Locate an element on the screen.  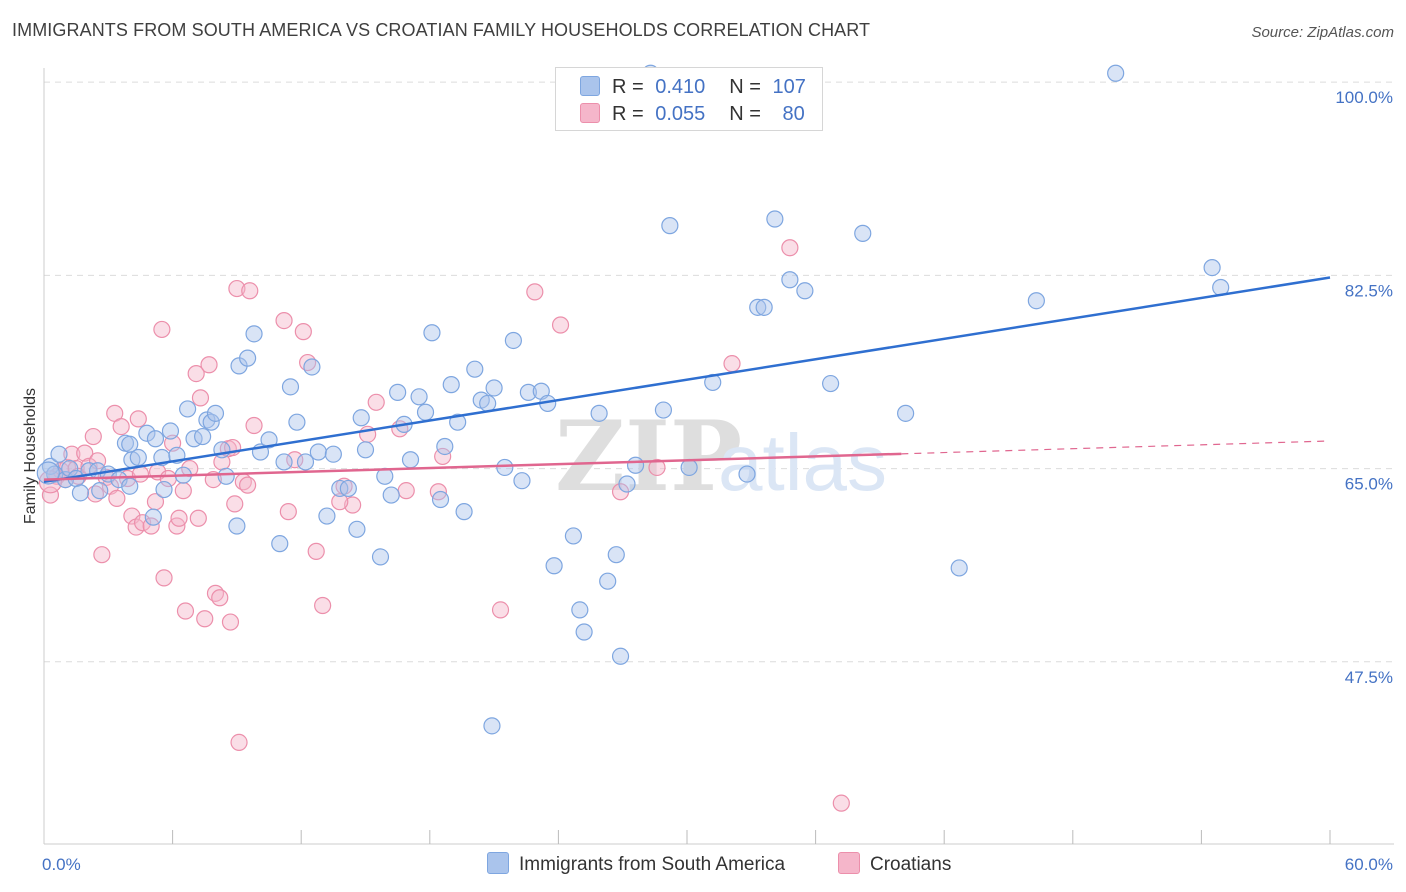
source-label: Source: ZipAtlas.com is located at coordinates (1322, 32).